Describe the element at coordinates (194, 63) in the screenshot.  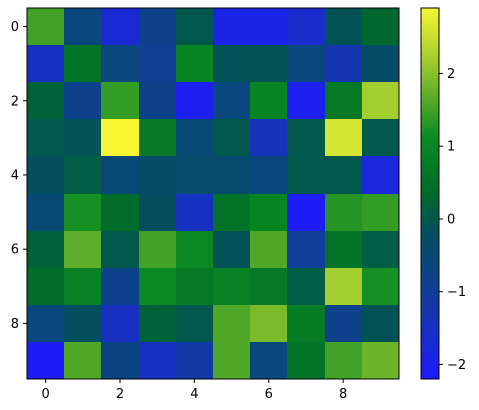
I see `heatmap-cell-r1-c4` at that location.